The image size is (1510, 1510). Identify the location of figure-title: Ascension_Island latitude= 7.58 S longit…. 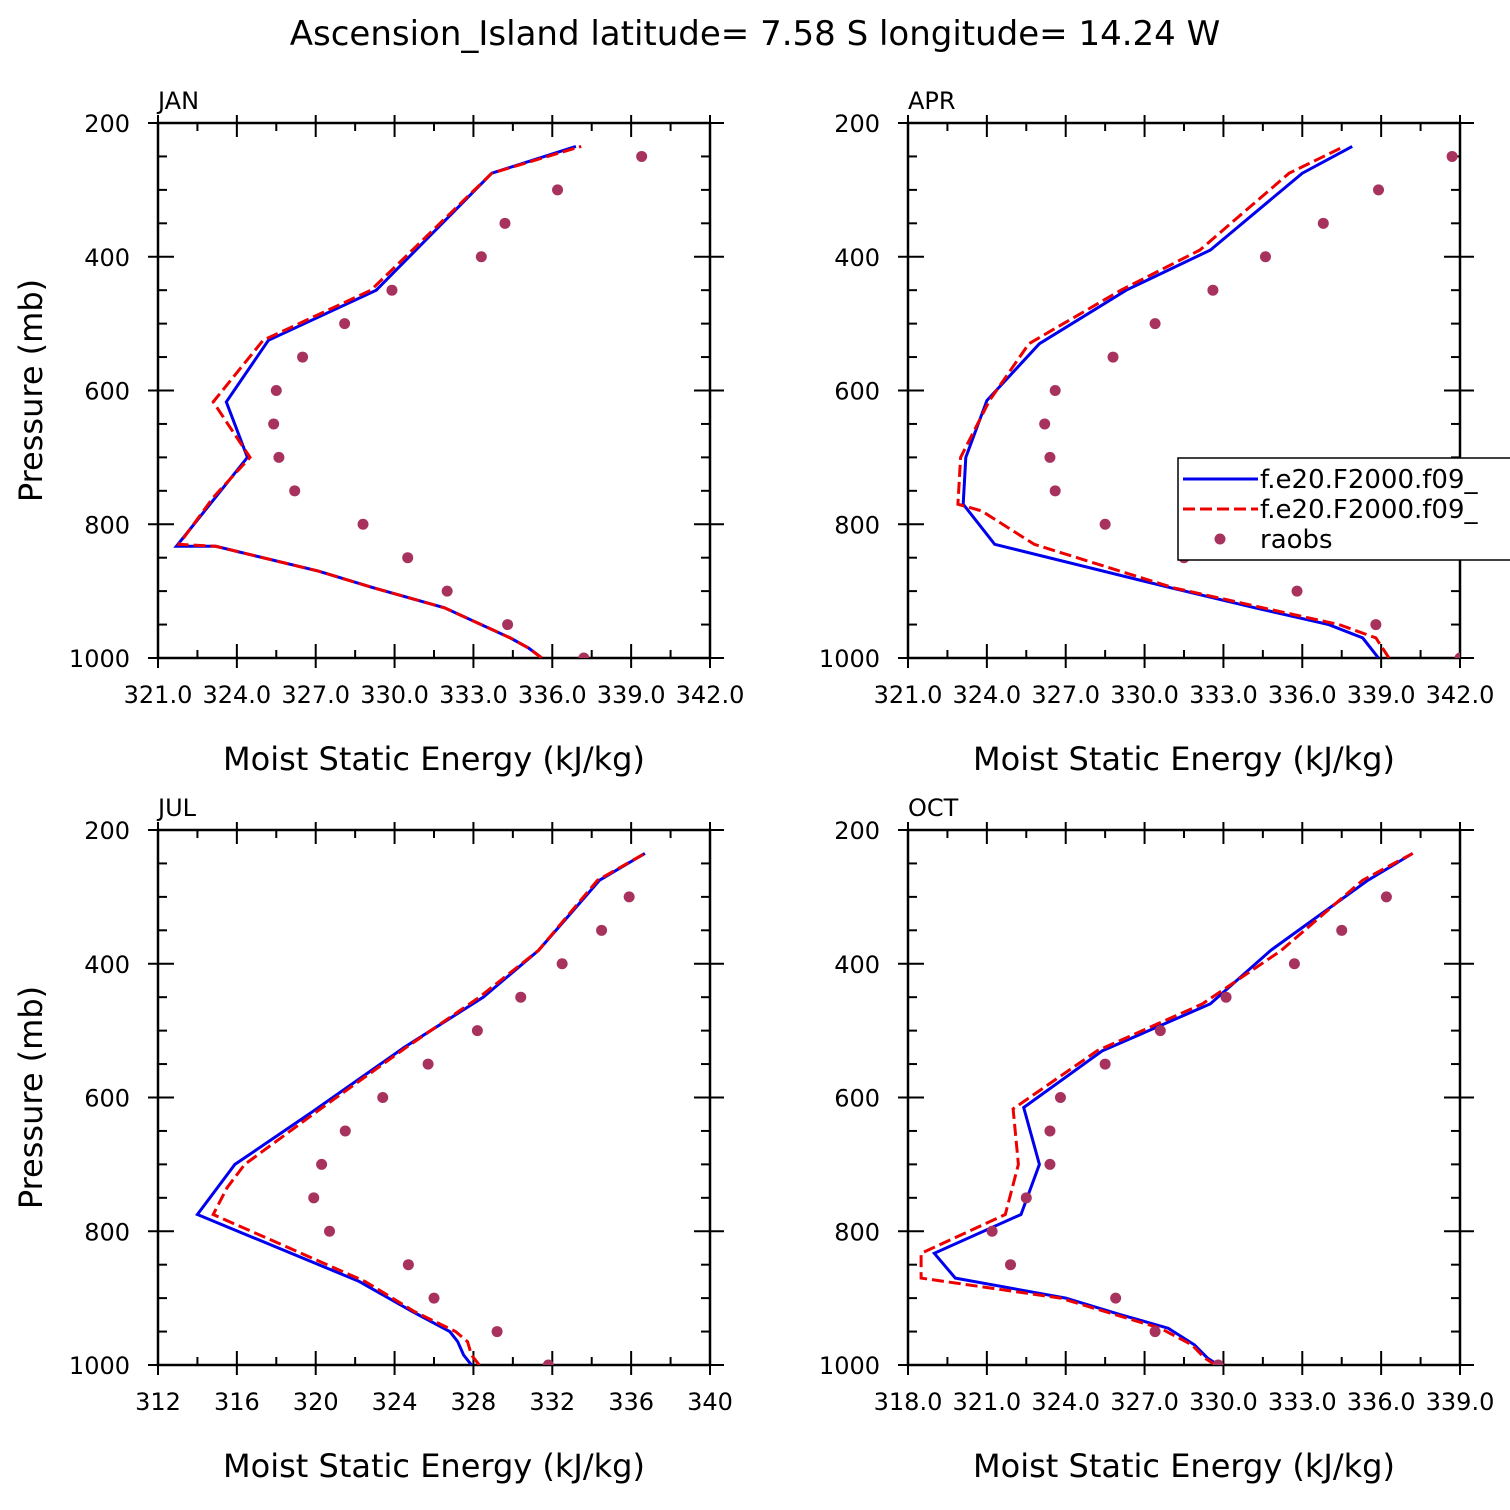
(755, 34).